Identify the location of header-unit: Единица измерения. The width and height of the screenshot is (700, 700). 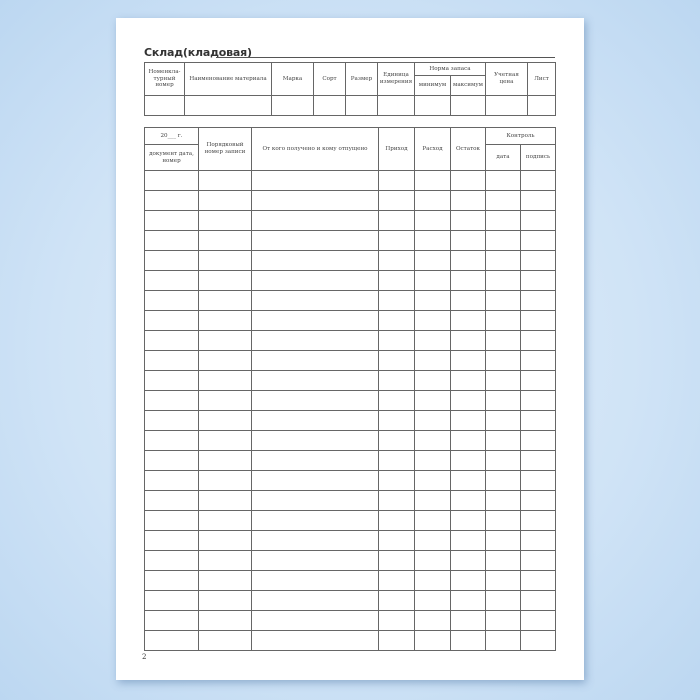
(396, 79).